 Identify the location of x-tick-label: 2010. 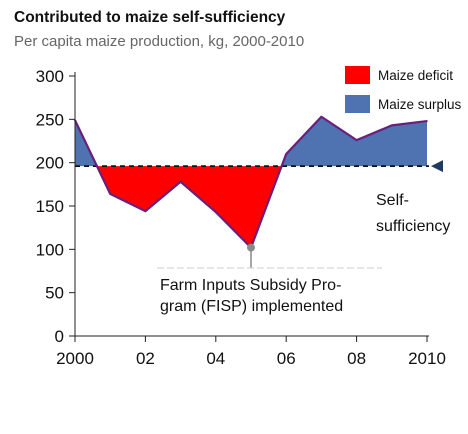
(427, 358).